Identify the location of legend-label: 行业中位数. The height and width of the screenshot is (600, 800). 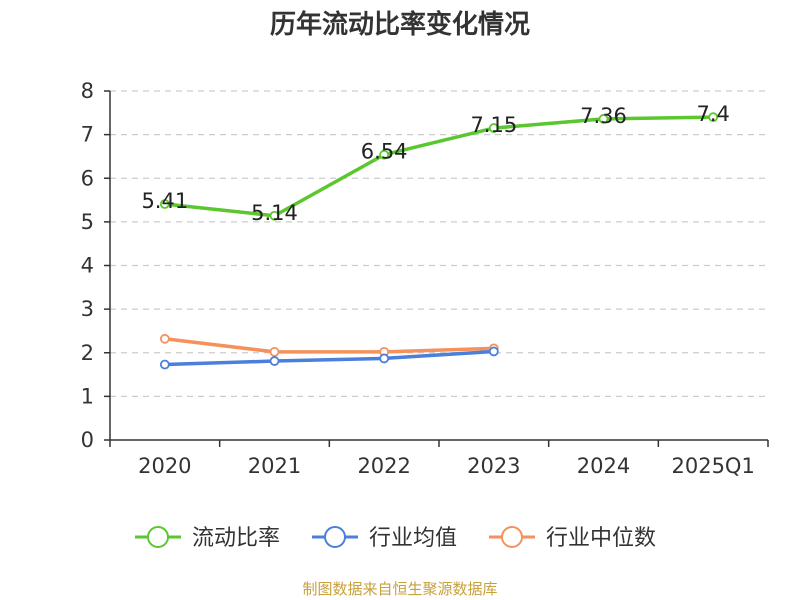
(601, 538).